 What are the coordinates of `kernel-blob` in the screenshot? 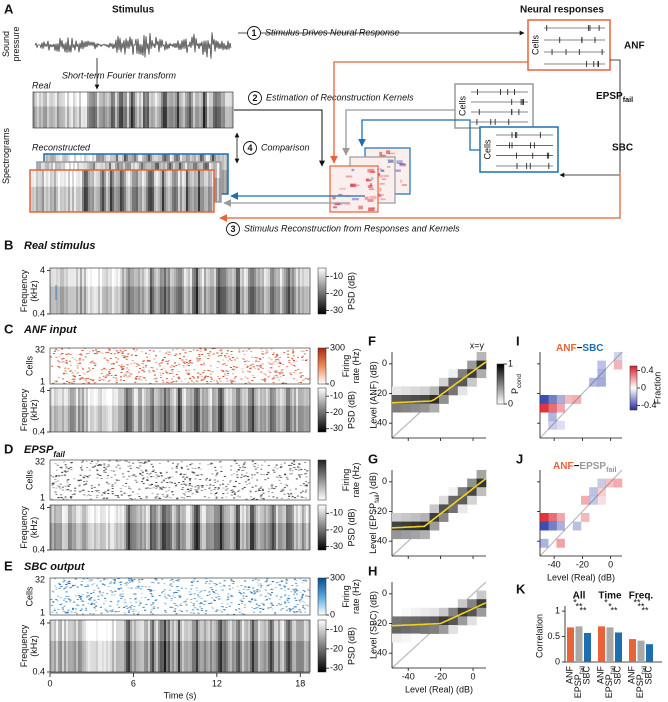 It's located at (383, 199).